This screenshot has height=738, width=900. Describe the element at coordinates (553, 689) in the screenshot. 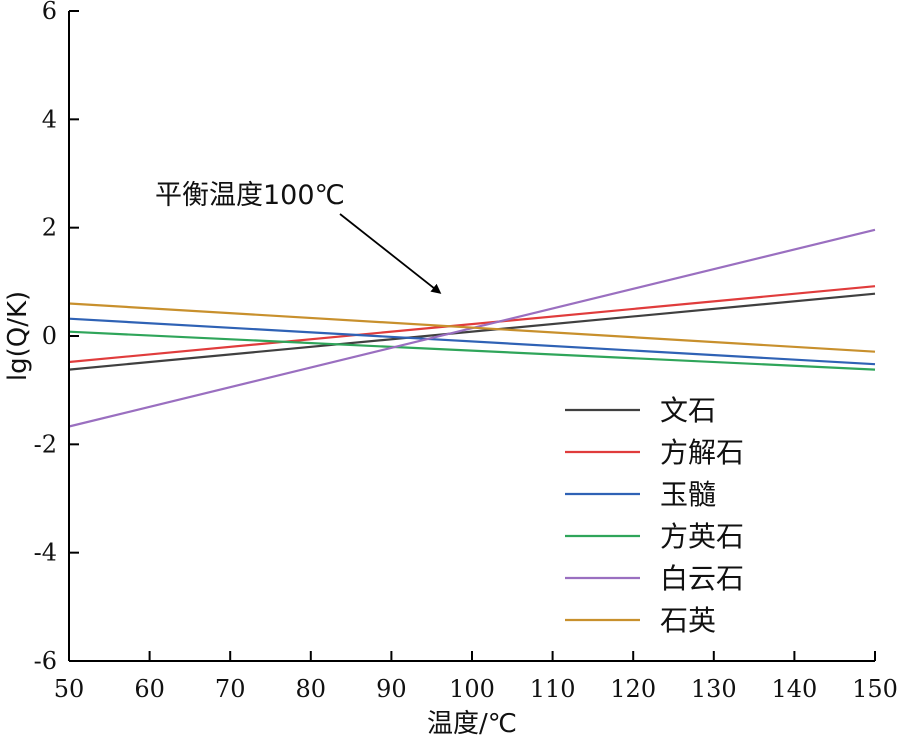

I see `x-tick-label: 110` at that location.